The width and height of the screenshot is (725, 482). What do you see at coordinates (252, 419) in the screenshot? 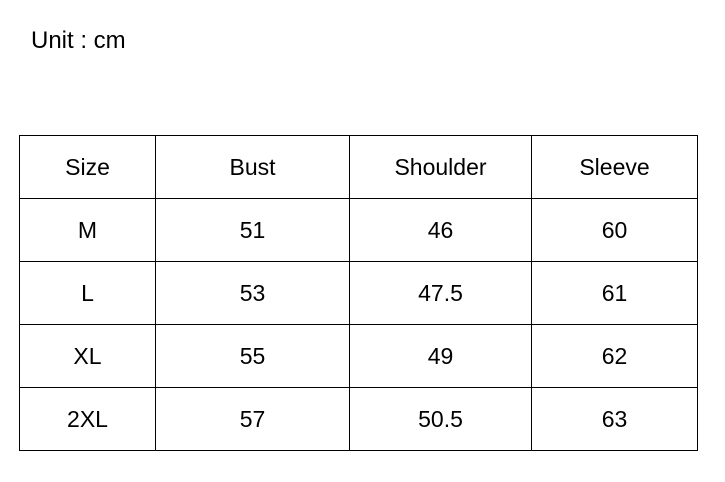
I see `cell-bust: 57` at bounding box center [252, 419].